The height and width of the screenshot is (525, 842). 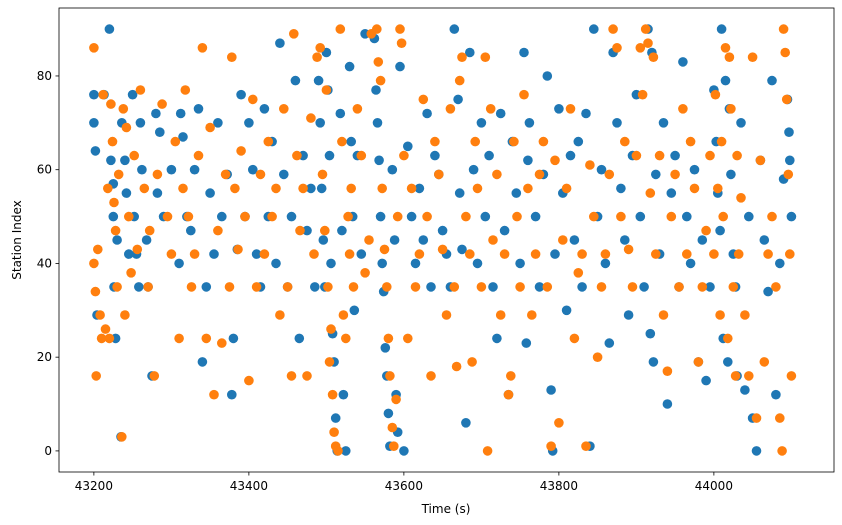 I want to click on y-tick-label: 80, so click(x=44, y=76).